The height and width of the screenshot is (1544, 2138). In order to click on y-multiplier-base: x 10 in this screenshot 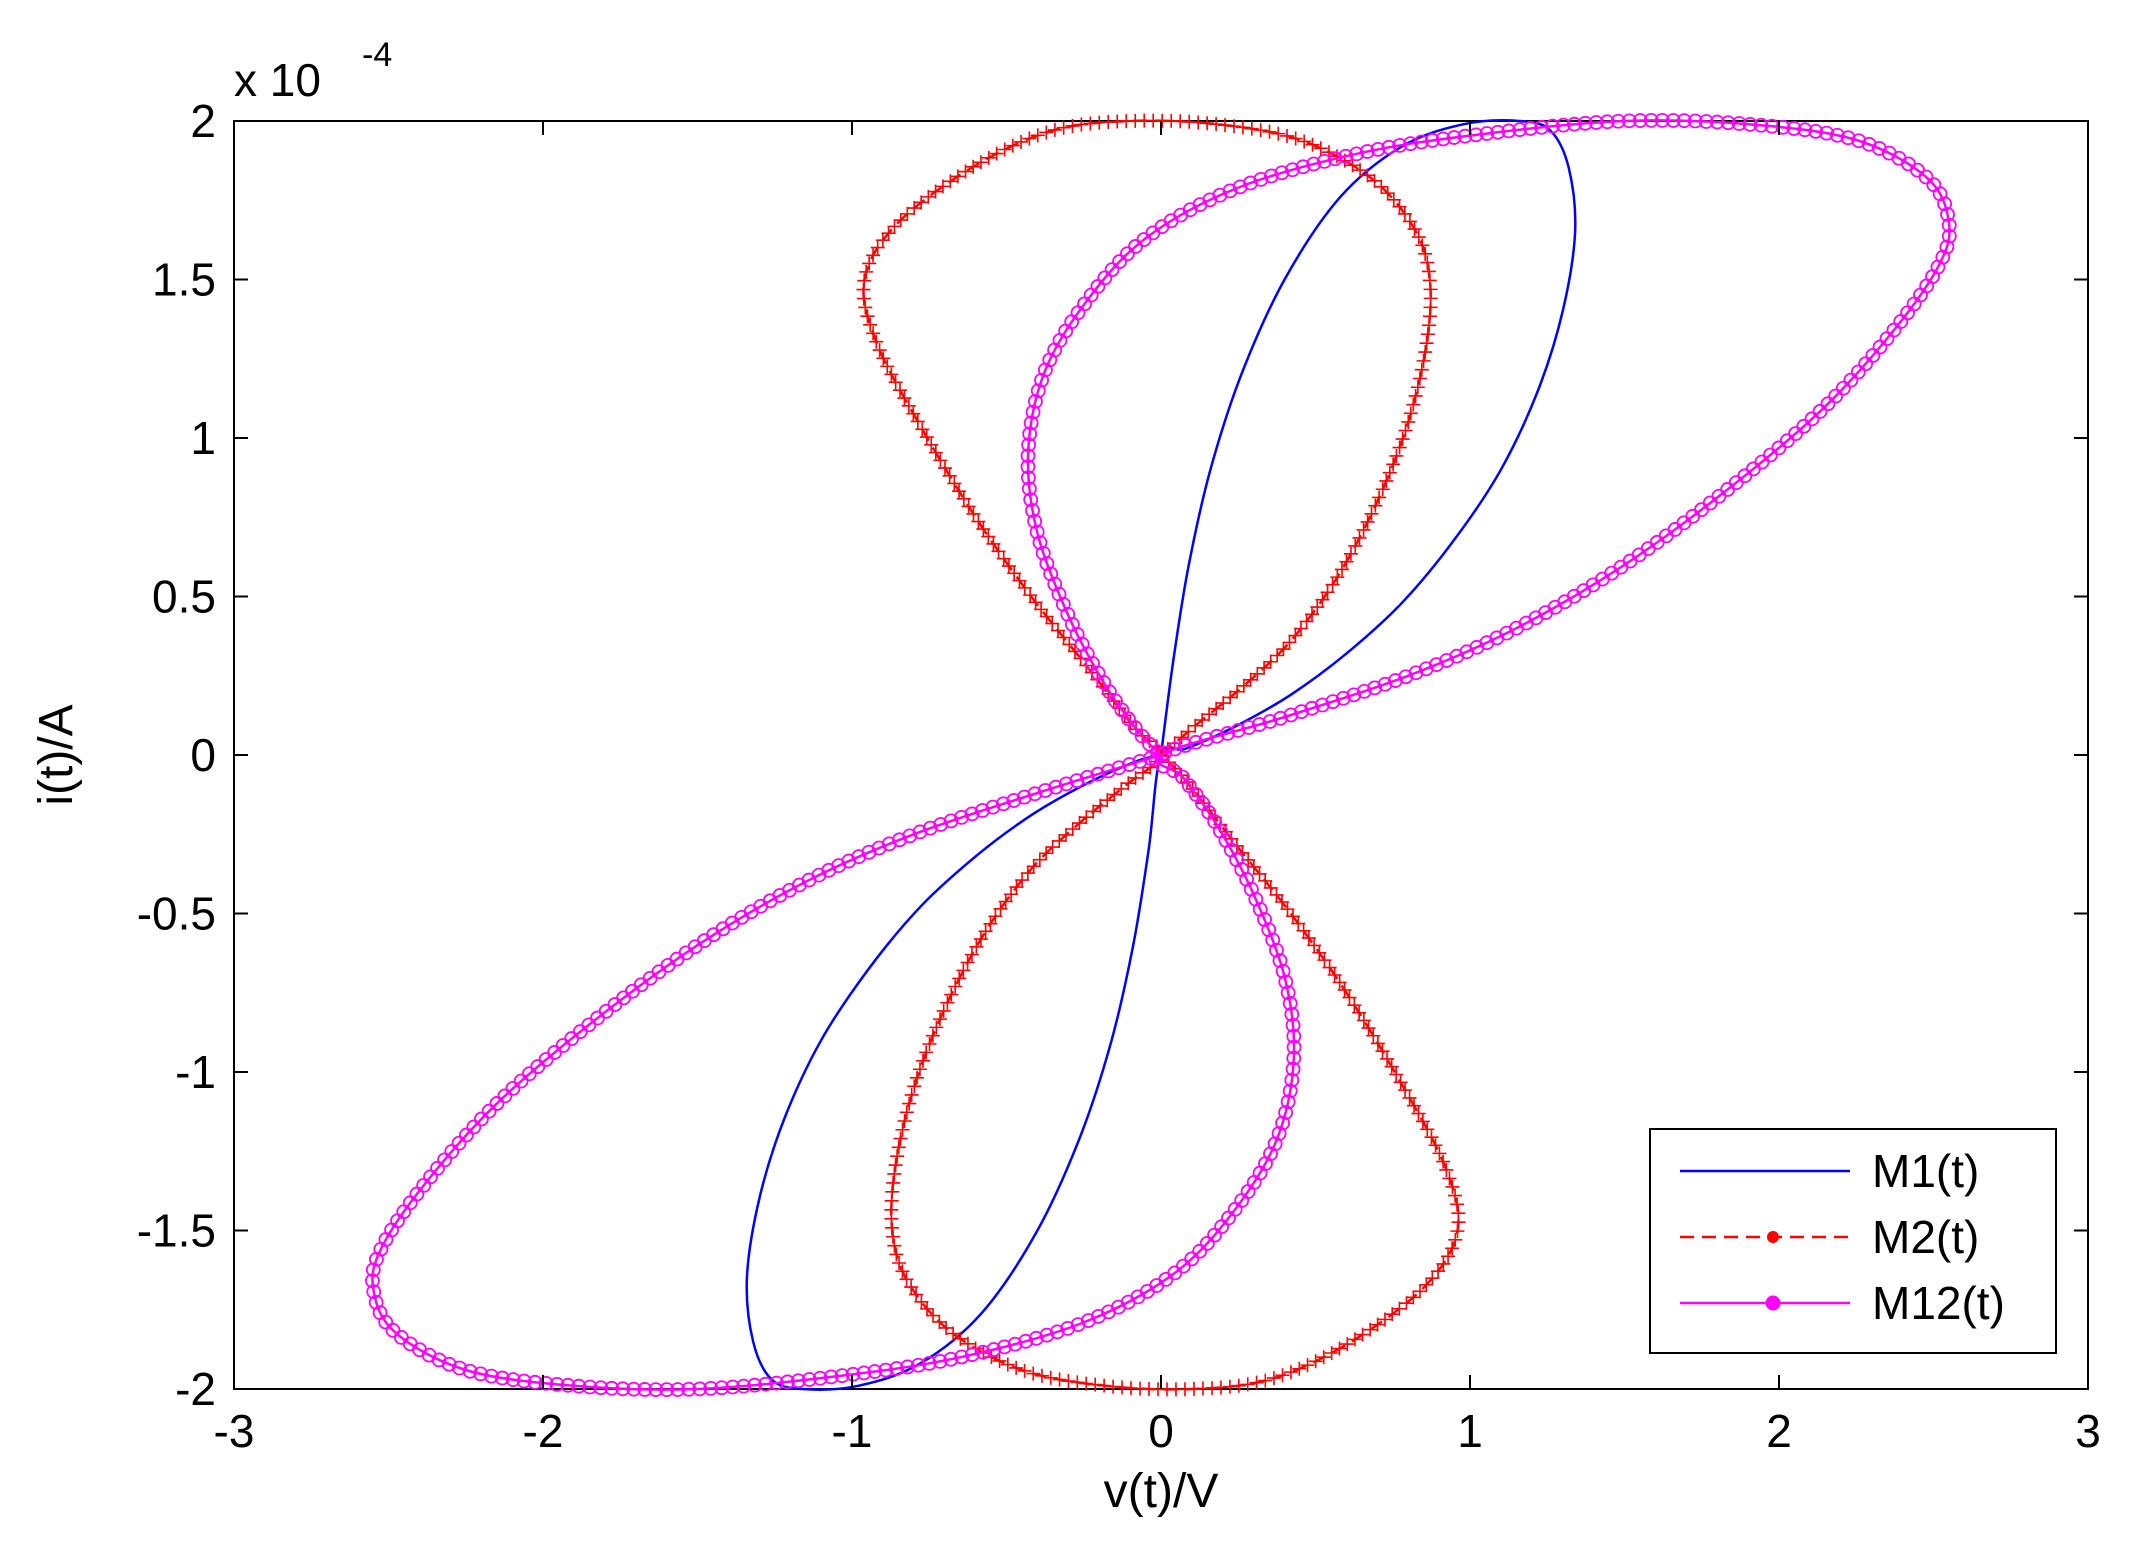, I will do `click(277, 80)`.